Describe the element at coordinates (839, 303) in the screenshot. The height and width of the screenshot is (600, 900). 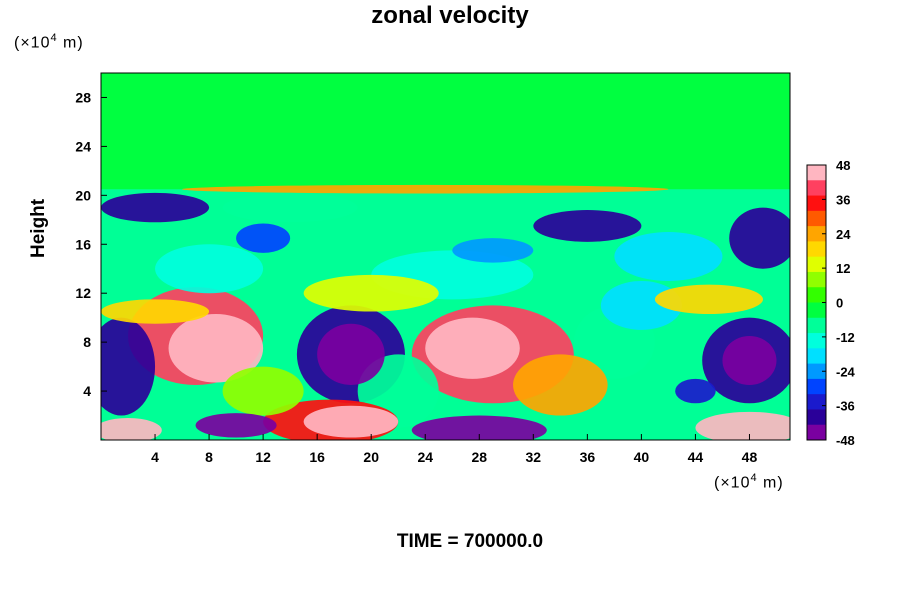
I see `colorbar-label: 0` at that location.